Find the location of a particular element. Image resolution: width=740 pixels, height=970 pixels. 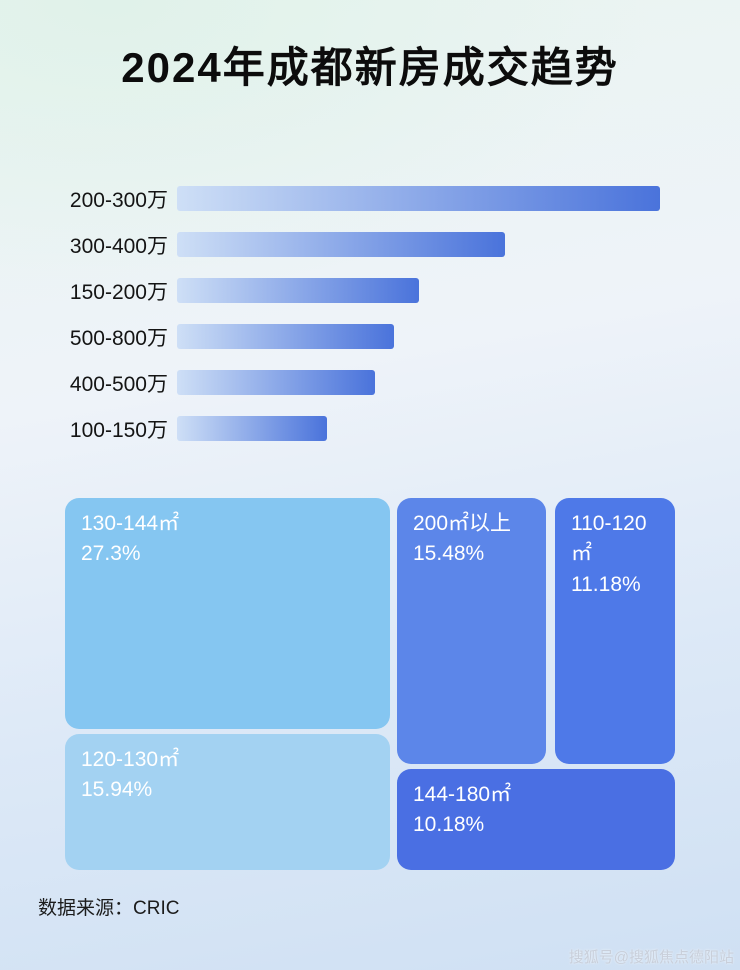

watermark: 搜狐号@搜狐焦点德阳站 is located at coordinates (651, 957).